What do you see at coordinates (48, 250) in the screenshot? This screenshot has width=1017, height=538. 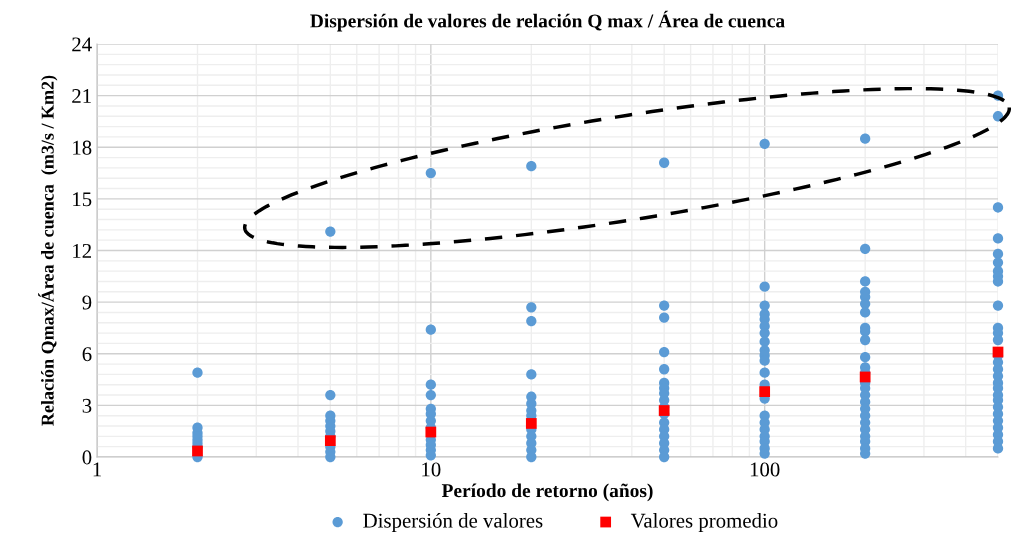 I see `y-axis-title: Relación Qmax/Área de cuenca (m3/s / Km2)` at bounding box center [48, 250].